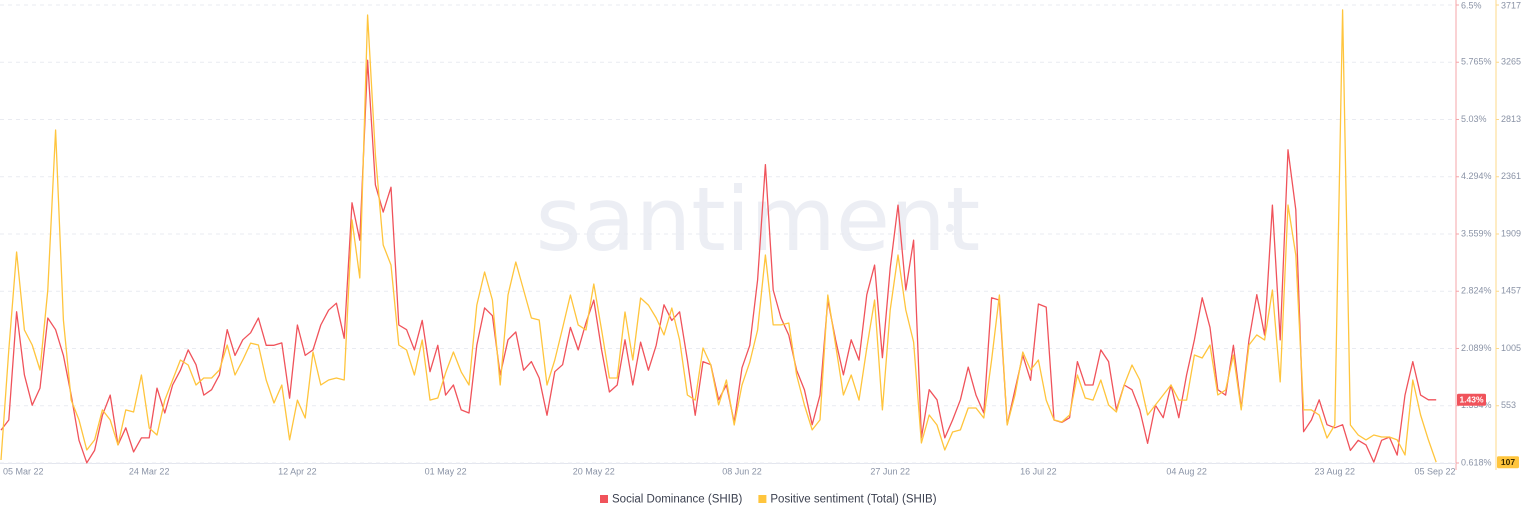 Image resolution: width=1536 pixels, height=520 pixels. What do you see at coordinates (1511, 176) in the screenshot?
I see `y2-tick-label: 2361` at bounding box center [1511, 176].